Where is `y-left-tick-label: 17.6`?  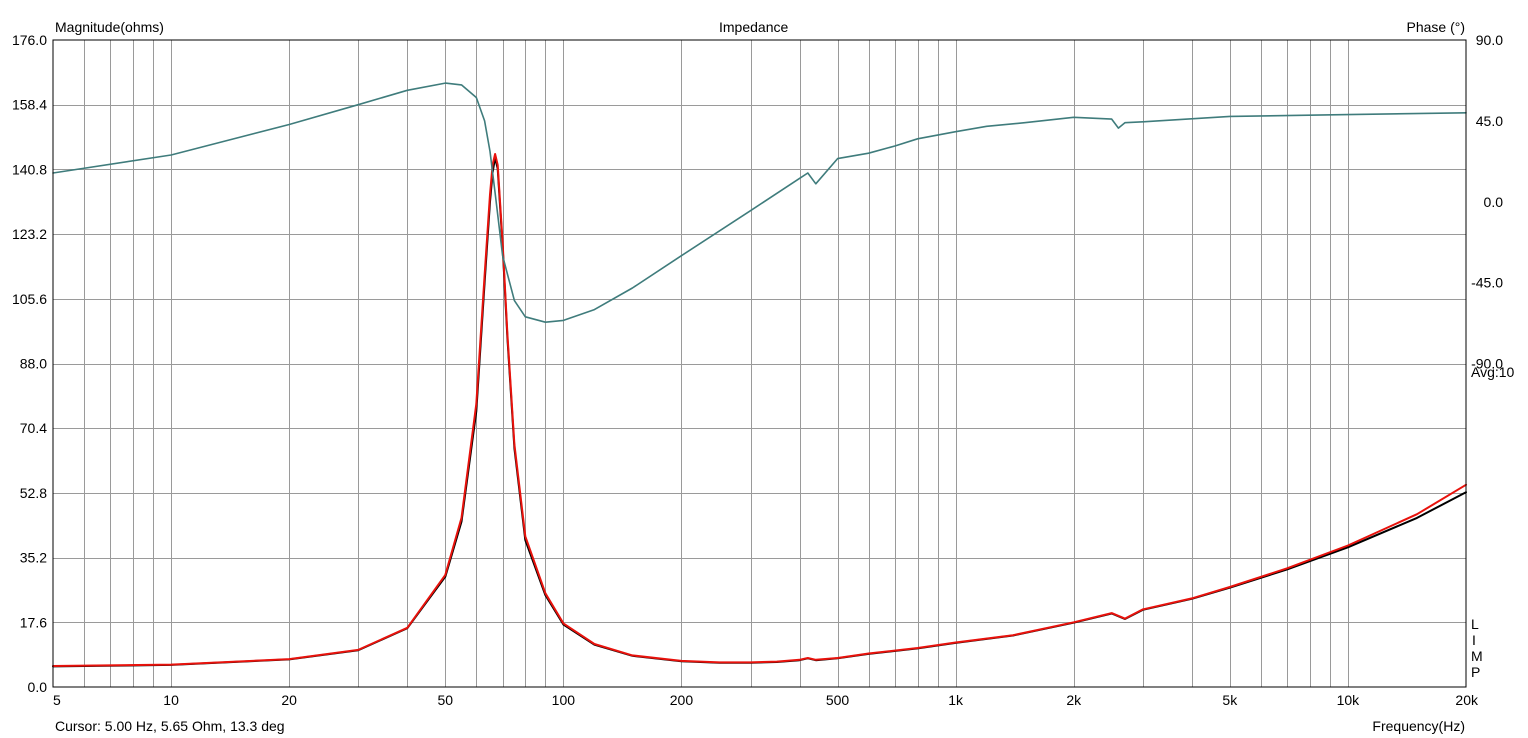
y-left-tick-label: 17.6 is located at coordinates (33, 622).